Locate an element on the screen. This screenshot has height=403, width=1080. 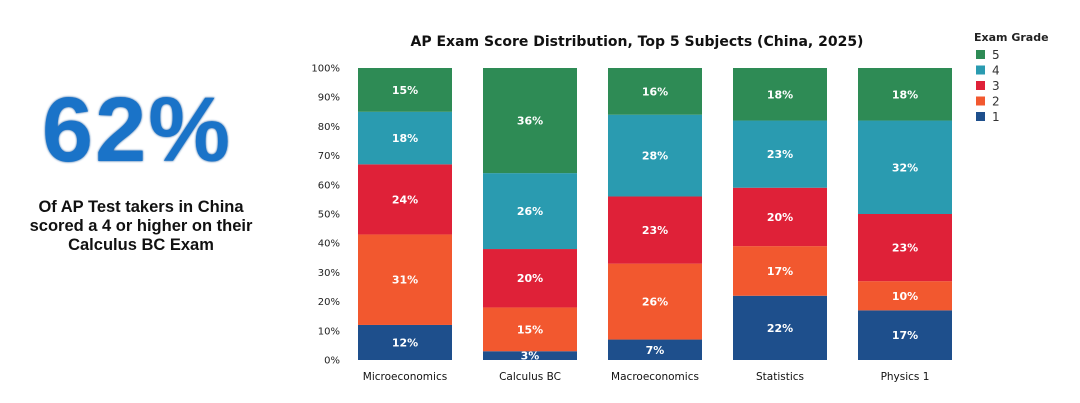
data-label: 32% is located at coordinates (905, 167).